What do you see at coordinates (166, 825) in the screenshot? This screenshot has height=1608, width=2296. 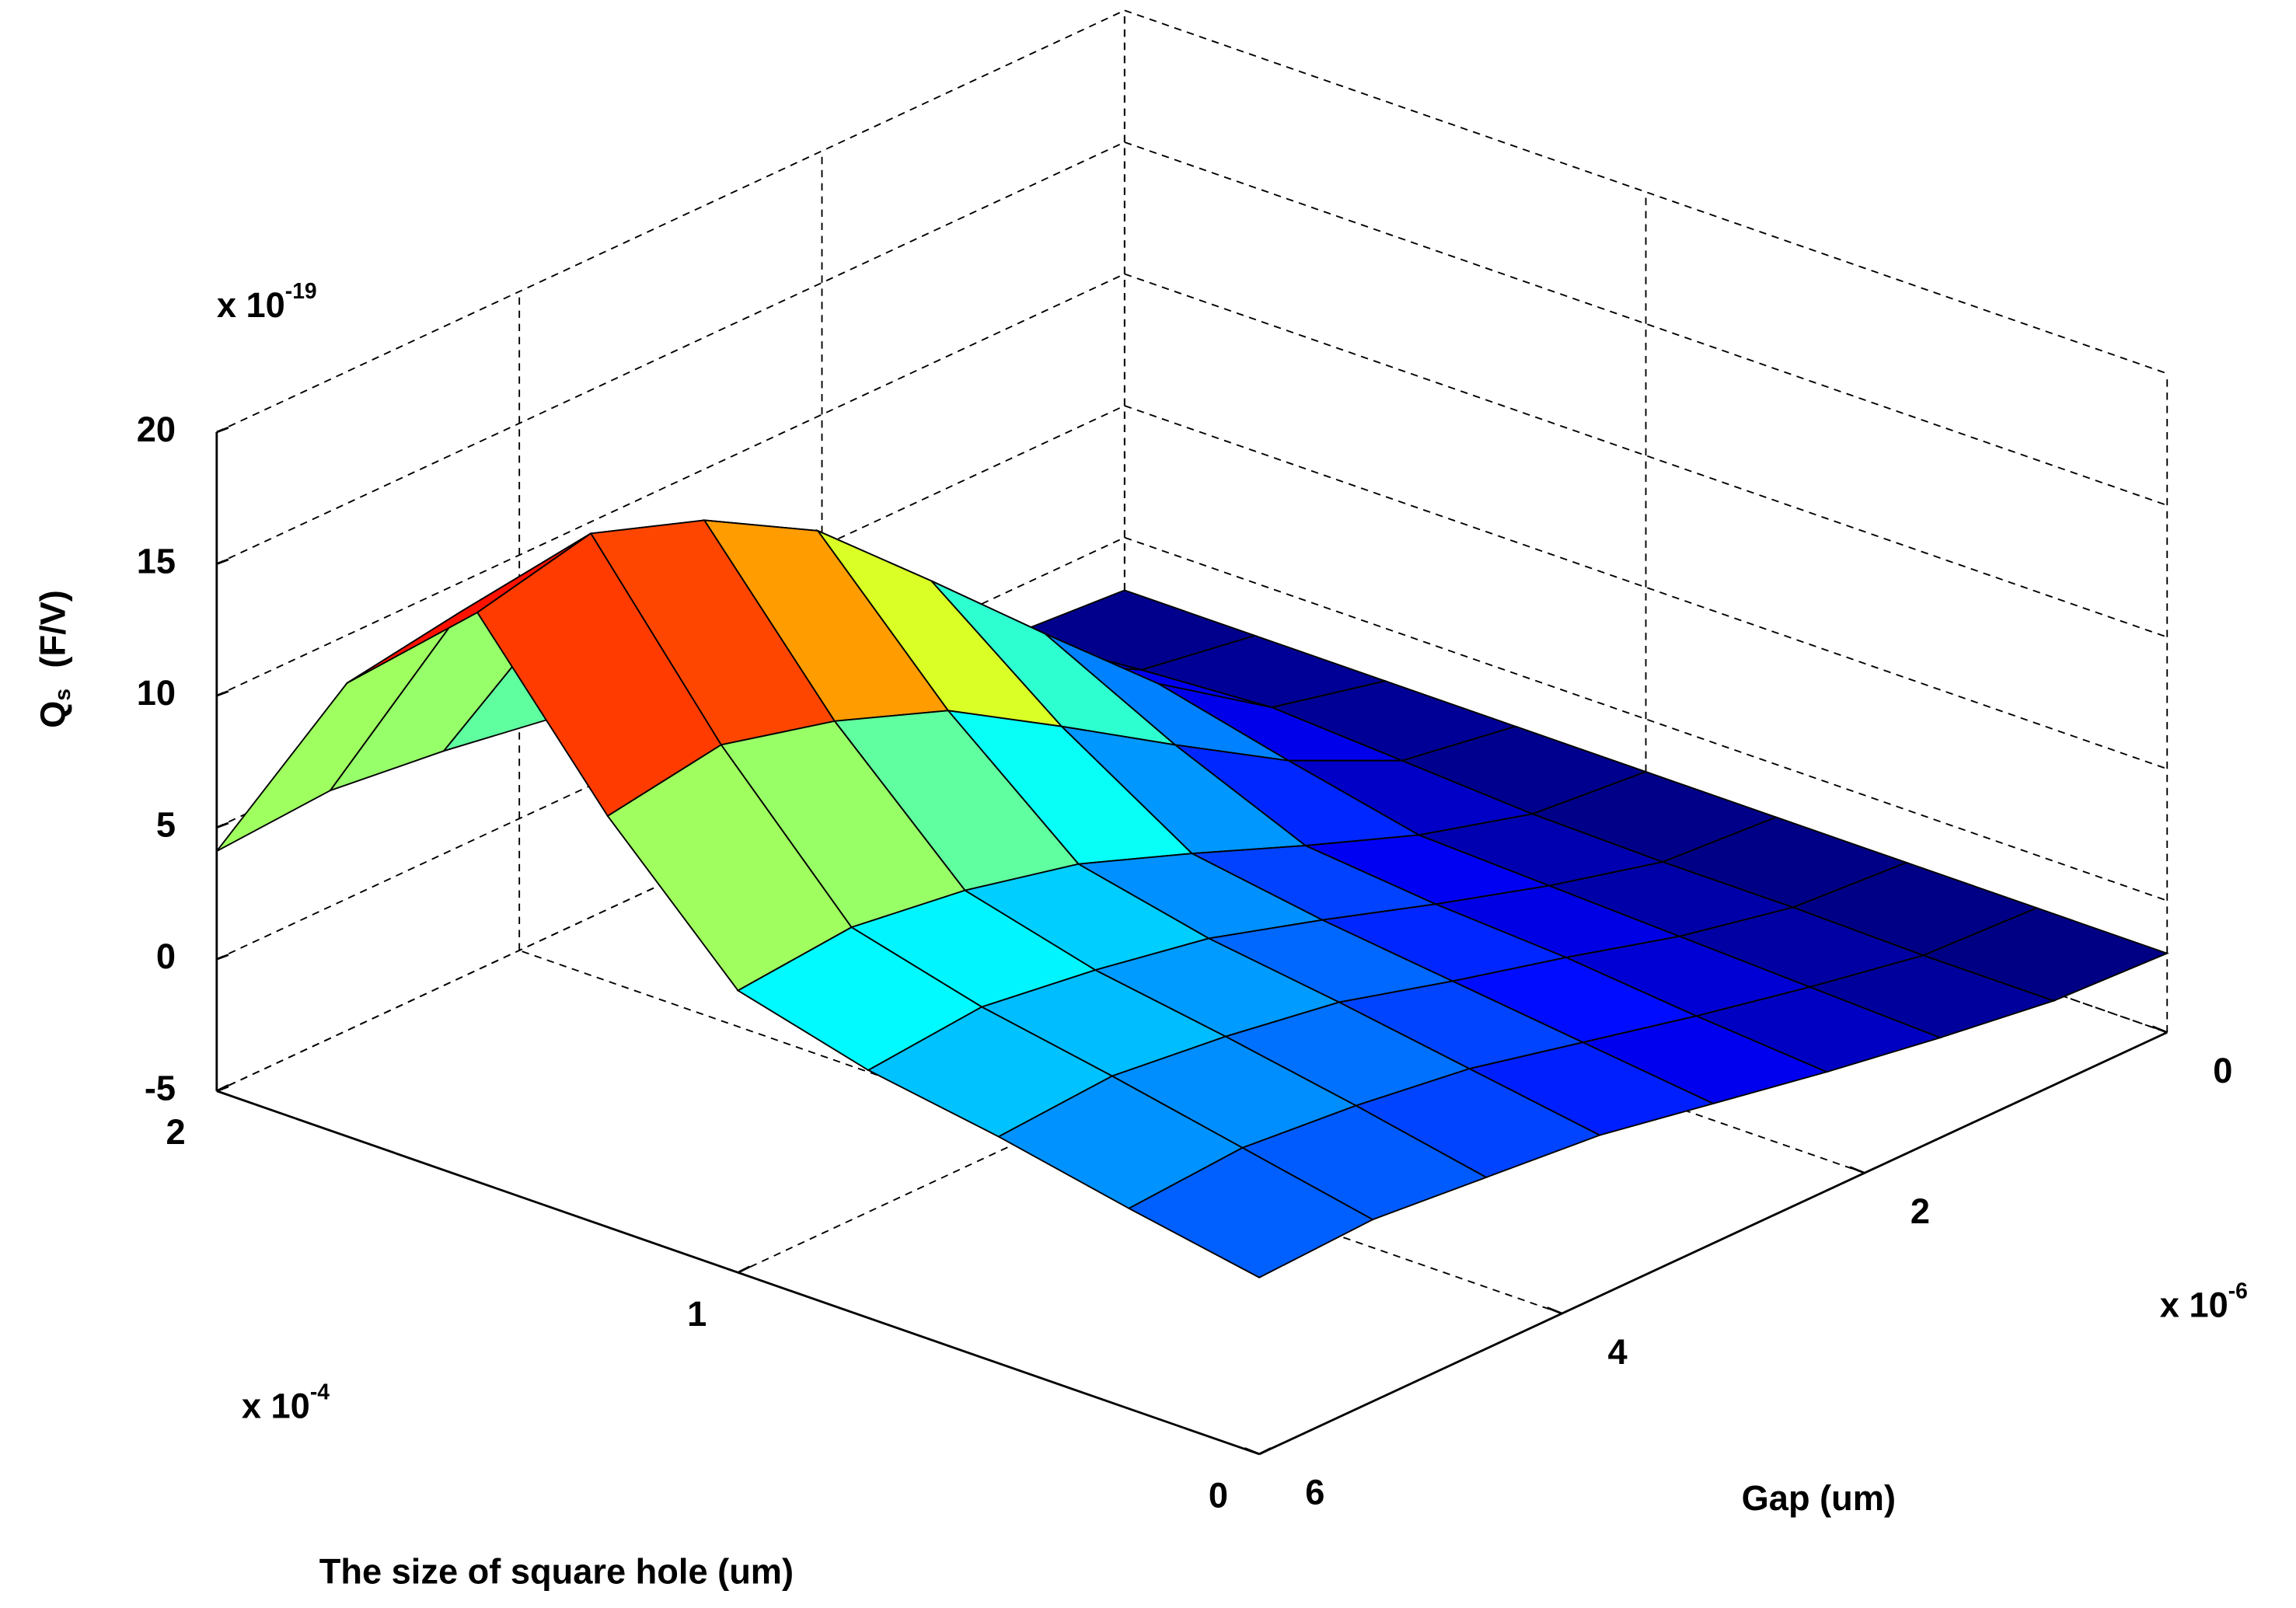 I see `z-tick-label: 5` at bounding box center [166, 825].